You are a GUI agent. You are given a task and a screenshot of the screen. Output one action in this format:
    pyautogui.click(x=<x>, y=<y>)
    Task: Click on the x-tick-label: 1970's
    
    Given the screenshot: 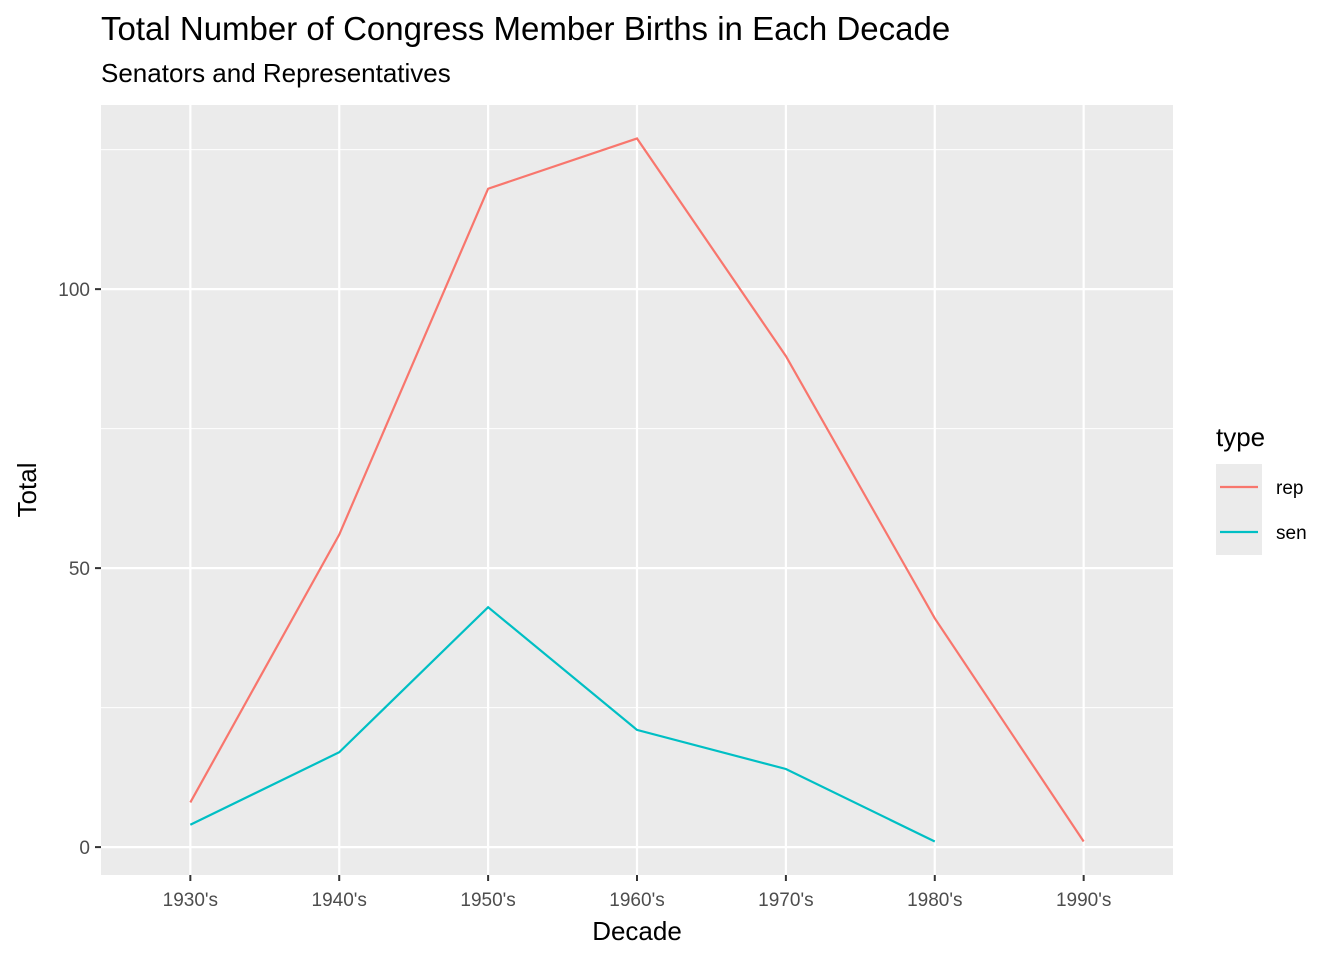 What is the action you would take?
    pyautogui.click(x=785, y=900)
    